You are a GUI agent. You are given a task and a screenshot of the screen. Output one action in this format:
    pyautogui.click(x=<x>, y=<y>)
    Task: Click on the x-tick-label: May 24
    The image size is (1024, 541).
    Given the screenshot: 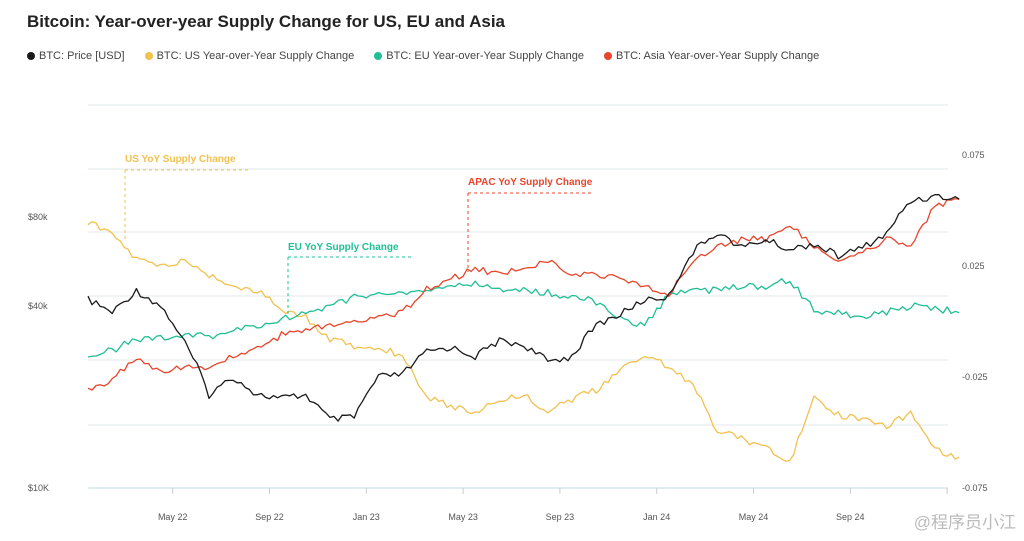 What is the action you would take?
    pyautogui.click(x=754, y=517)
    